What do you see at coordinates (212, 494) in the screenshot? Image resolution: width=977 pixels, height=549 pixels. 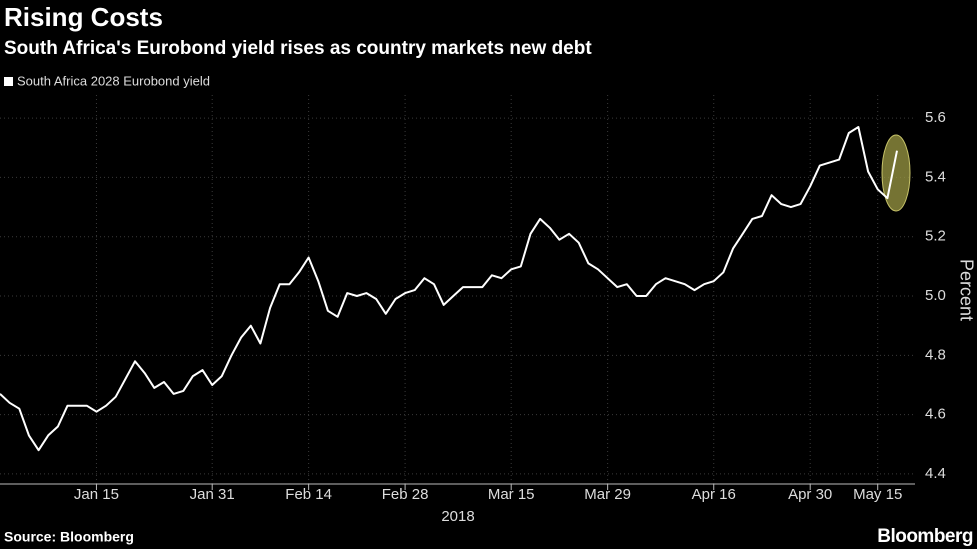 I see `x-tick-label: Jan 31` at bounding box center [212, 494].